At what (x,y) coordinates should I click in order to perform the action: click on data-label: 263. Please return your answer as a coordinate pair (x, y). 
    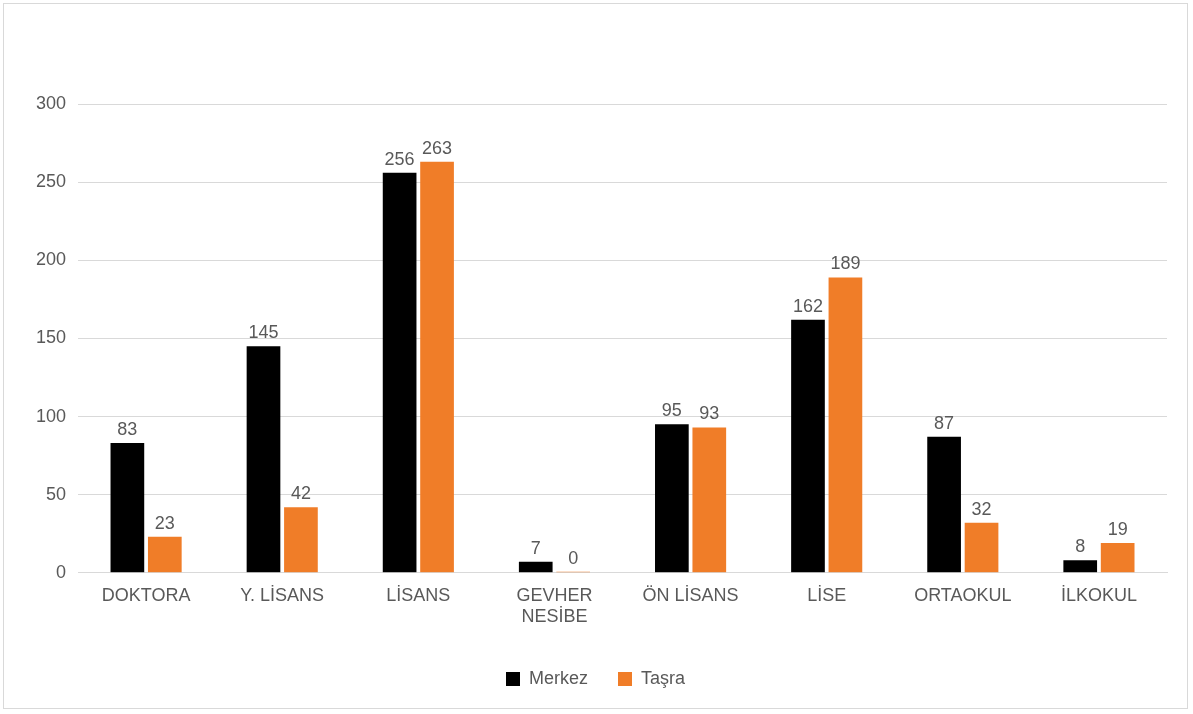
    Looking at the image, I should click on (437, 147).